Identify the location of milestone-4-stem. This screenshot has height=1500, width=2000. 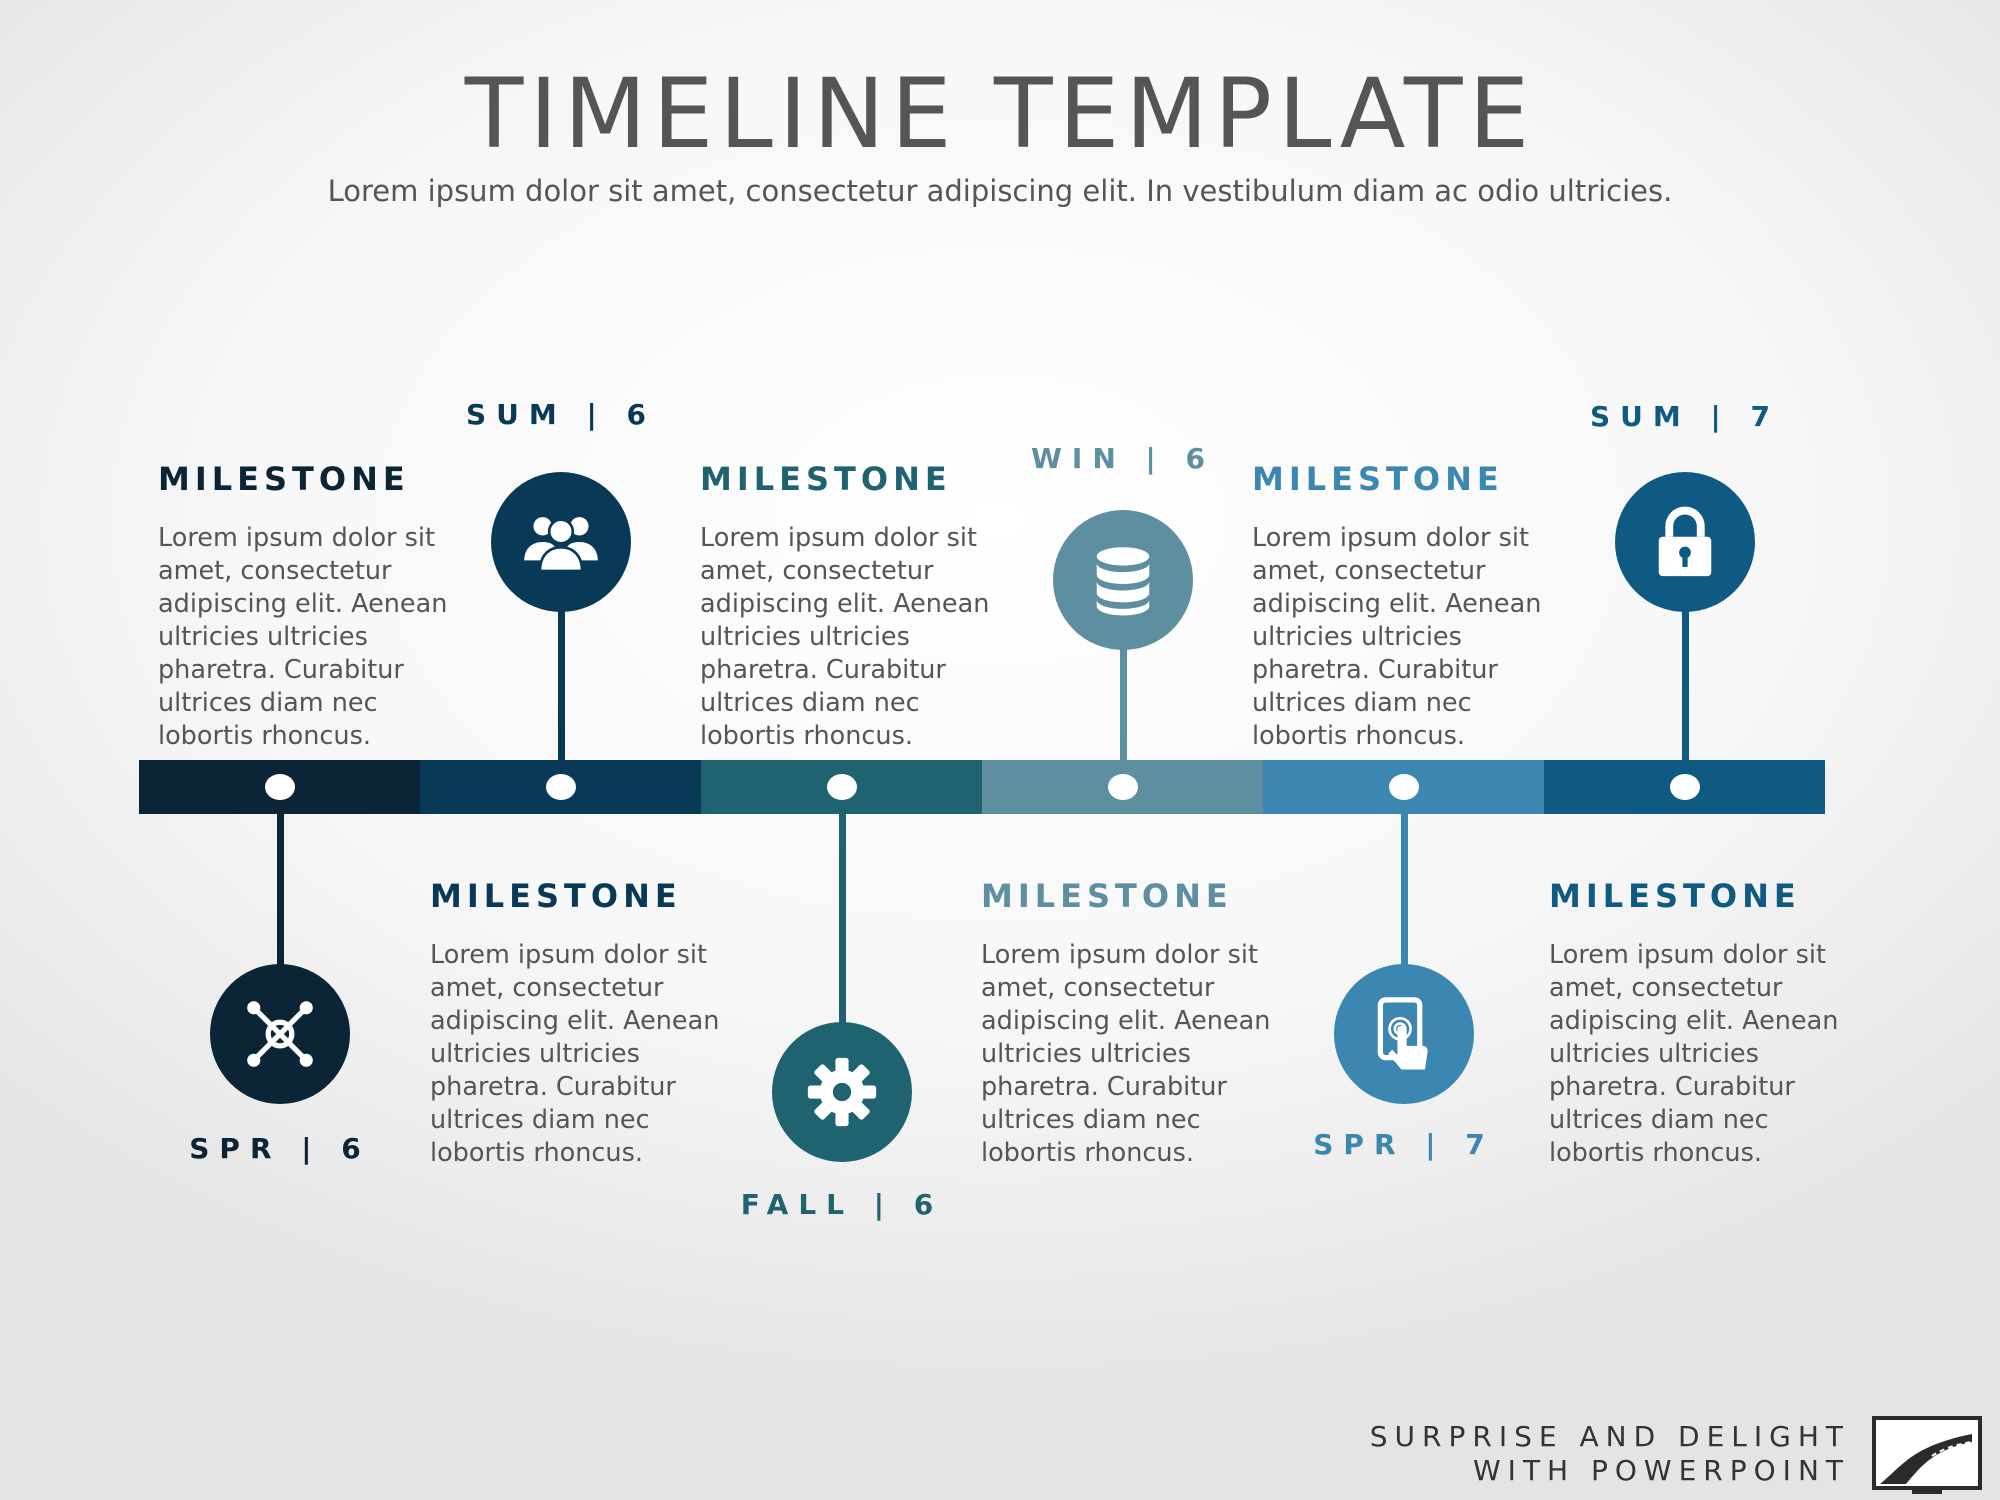
(1123, 703).